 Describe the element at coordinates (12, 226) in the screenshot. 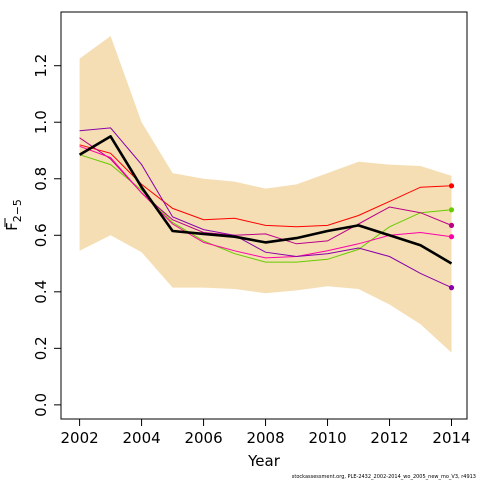

I see `y-axis-label: F` at that location.